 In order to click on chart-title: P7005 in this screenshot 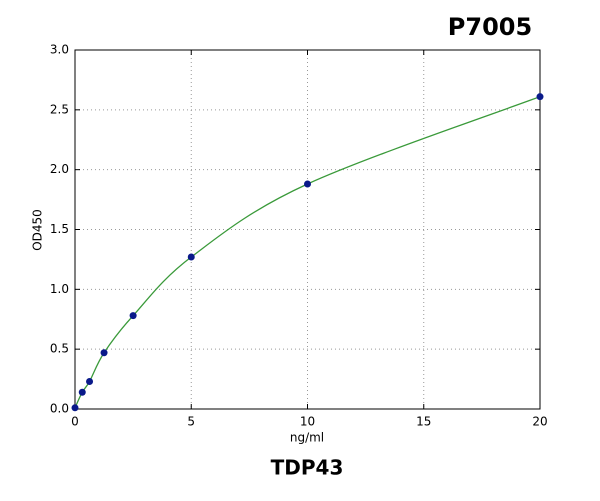, I will do `click(490, 27)`.